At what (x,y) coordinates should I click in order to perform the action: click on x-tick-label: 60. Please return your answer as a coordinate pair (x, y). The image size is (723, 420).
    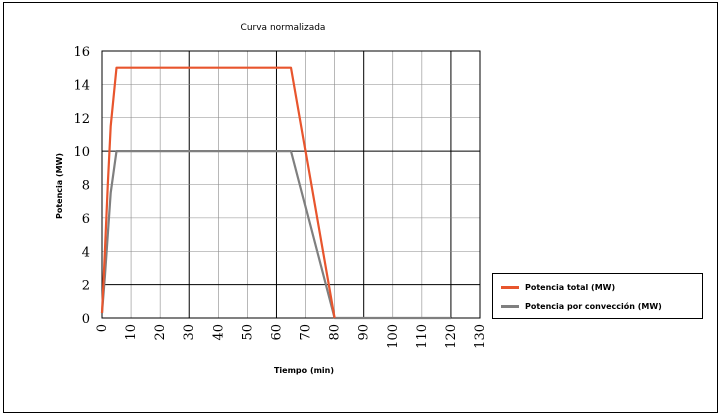
    Looking at the image, I should click on (276, 332).